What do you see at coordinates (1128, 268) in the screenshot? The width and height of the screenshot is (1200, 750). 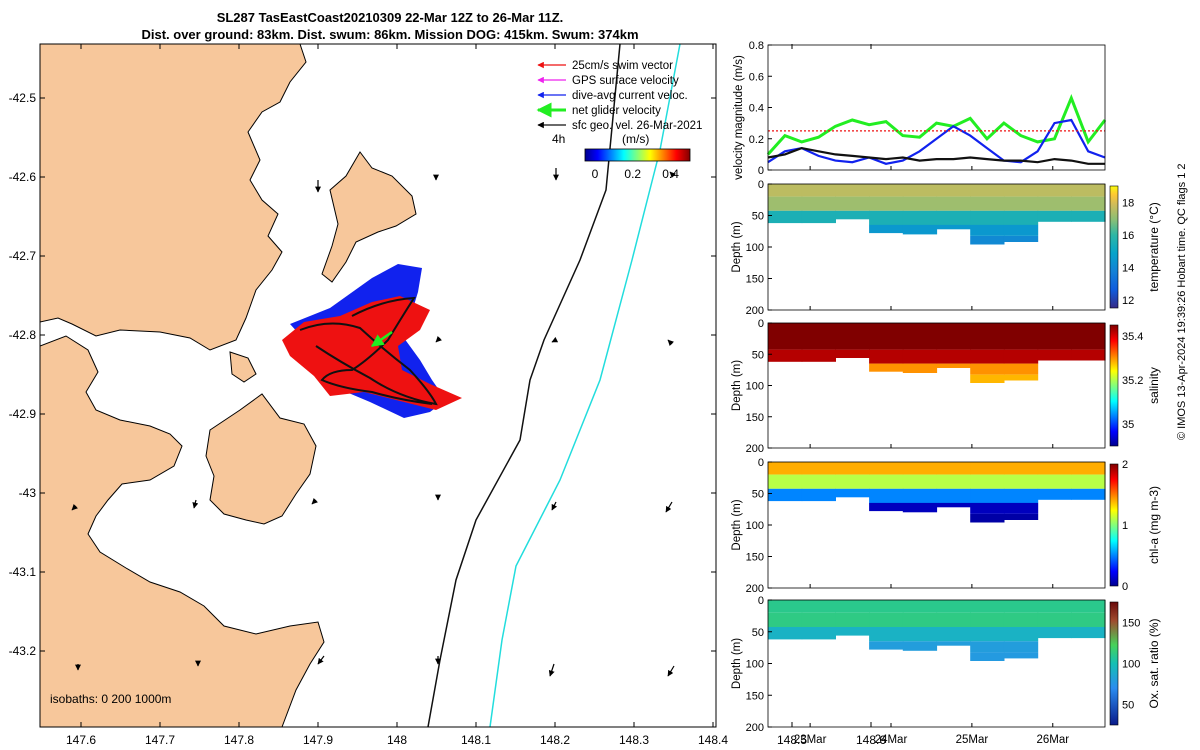 I see `colorbar-tick-label: 14` at bounding box center [1128, 268].